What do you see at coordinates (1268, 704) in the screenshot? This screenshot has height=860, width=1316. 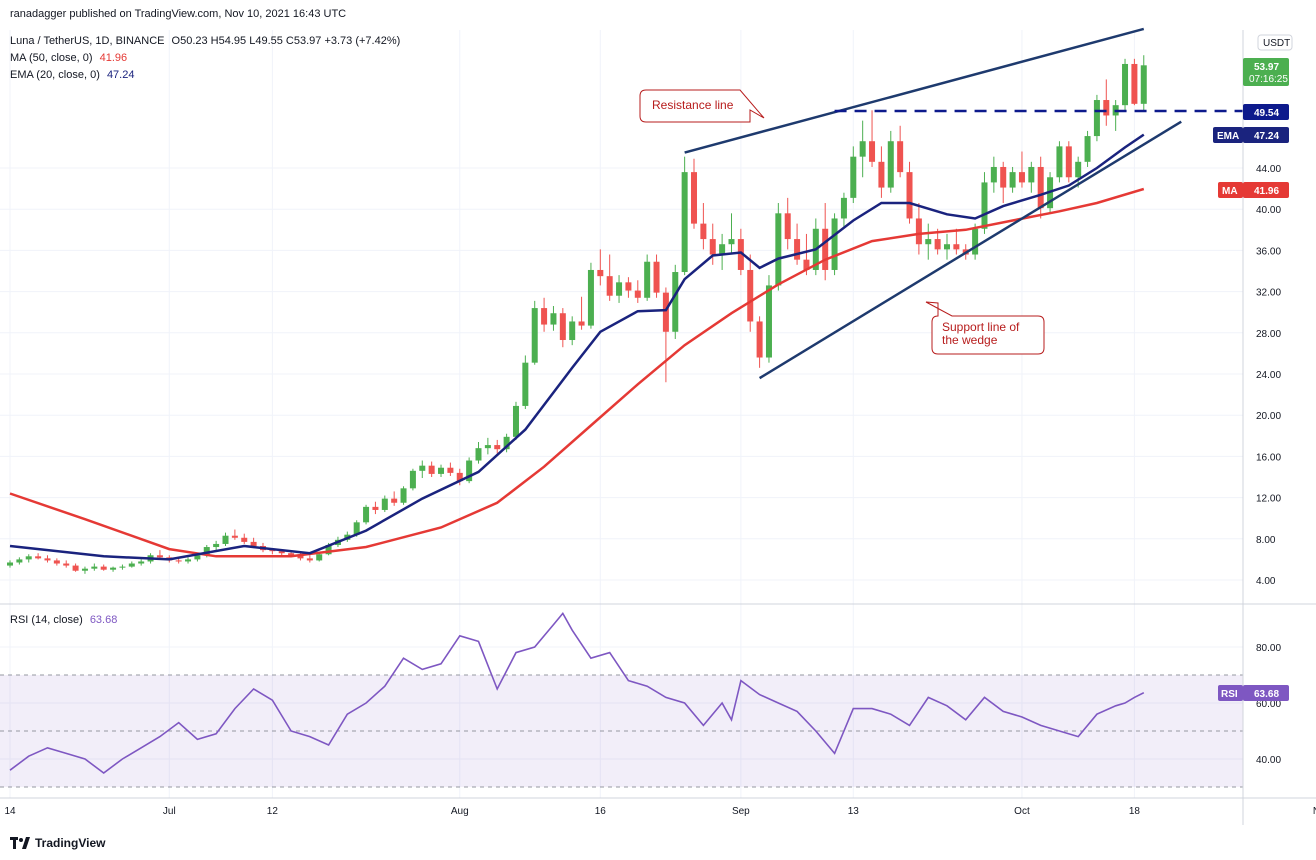 I see `rsi-tick-label: 60.00` at bounding box center [1268, 704].